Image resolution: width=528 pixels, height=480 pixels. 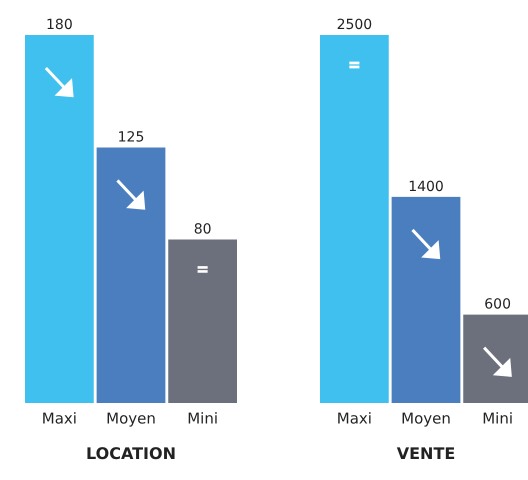 I want to click on data-label: 180, so click(x=59, y=25).